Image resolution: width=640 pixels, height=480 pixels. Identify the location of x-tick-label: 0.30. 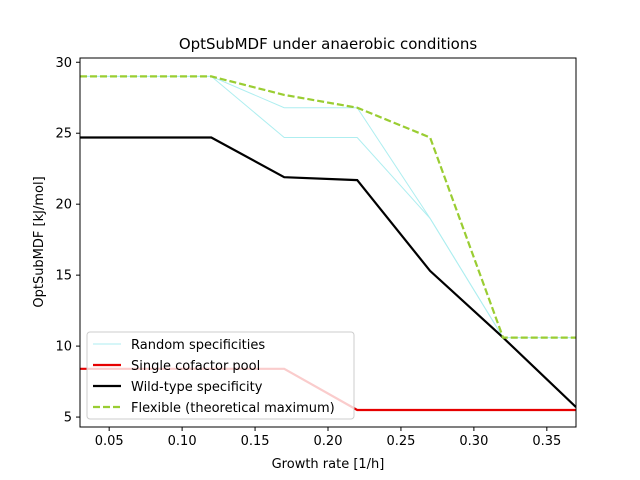
(473, 441).